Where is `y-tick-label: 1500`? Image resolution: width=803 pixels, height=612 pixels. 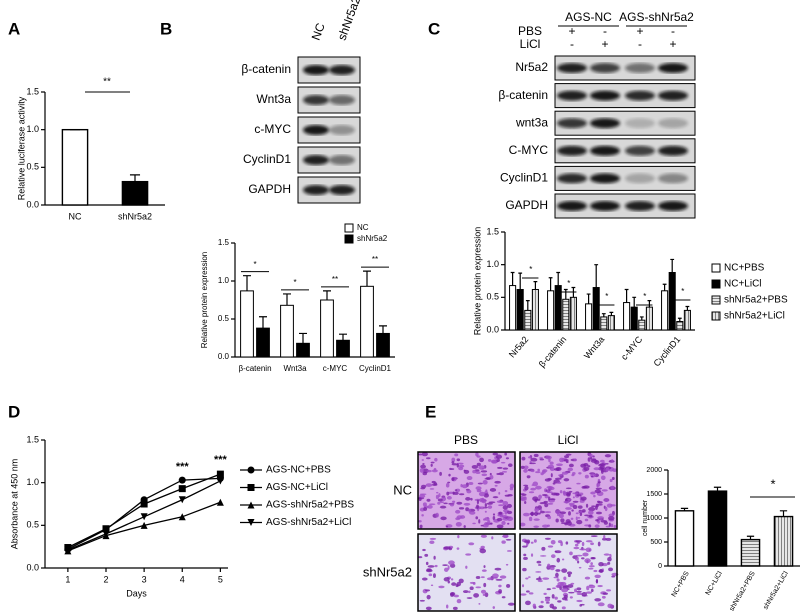
y-tick-label: 1500 is located at coordinates (654, 494).